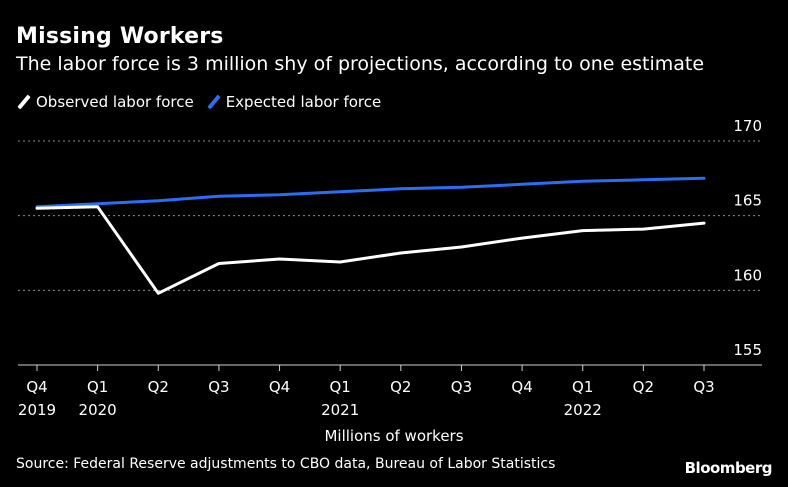  Describe the element at coordinates (370, 192) in the screenshot. I see `series-line-expected` at that location.